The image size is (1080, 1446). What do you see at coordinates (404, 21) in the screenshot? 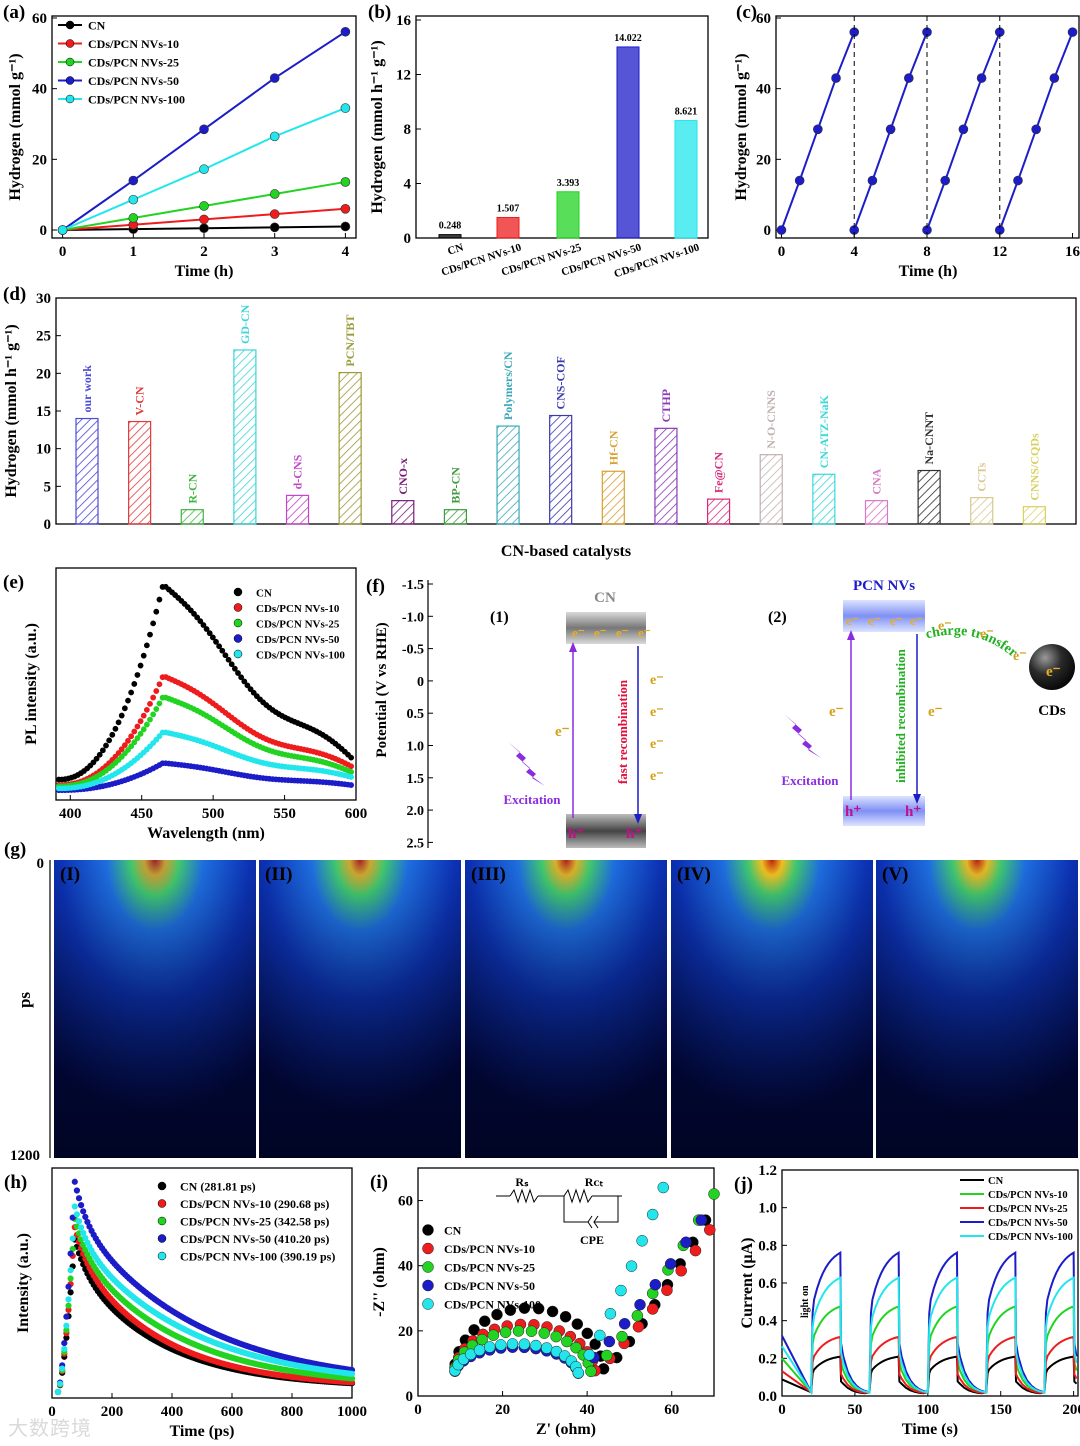
I see `b-ytick-label: 16` at bounding box center [404, 21].